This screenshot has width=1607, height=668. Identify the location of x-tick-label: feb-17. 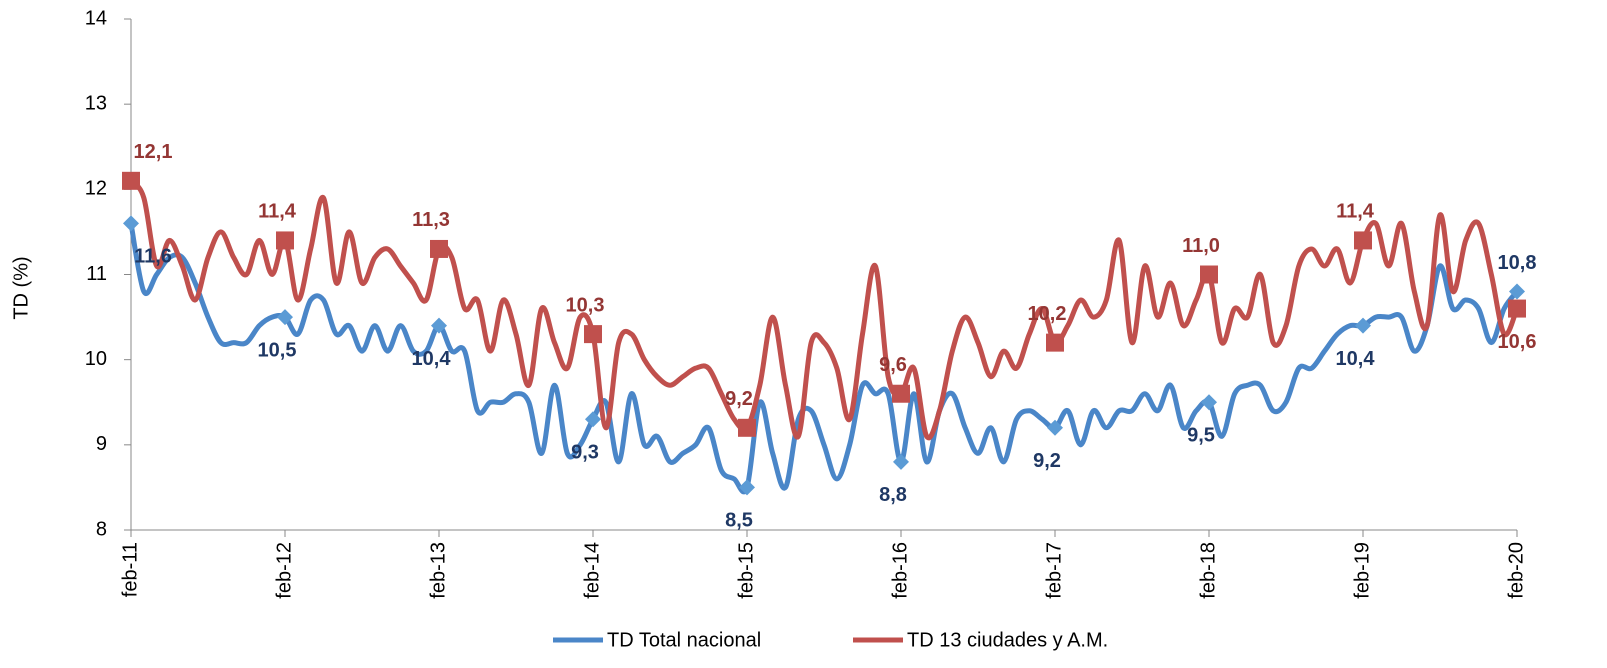
(1054, 570).